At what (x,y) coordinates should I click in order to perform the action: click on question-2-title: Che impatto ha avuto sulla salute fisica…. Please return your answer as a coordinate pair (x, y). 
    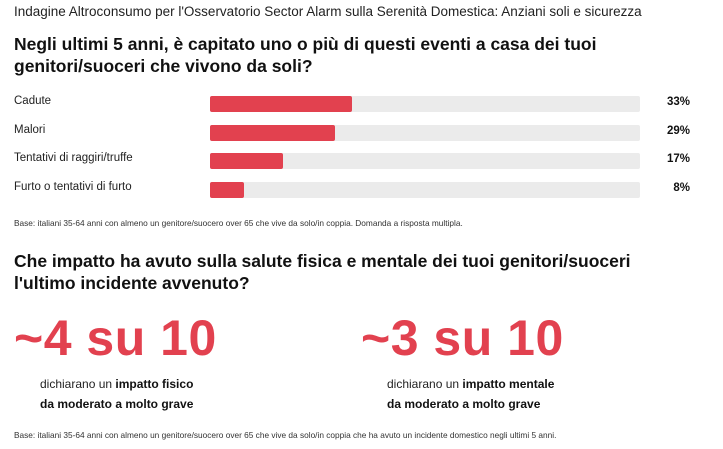
    Looking at the image, I should click on (354, 272).